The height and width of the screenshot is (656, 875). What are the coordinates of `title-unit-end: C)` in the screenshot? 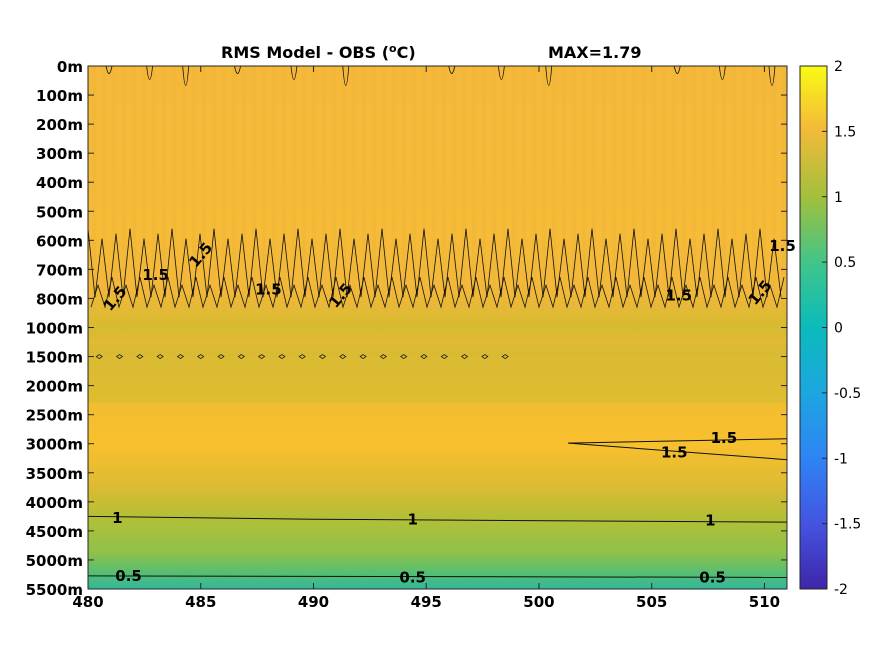 It's located at (406, 52).